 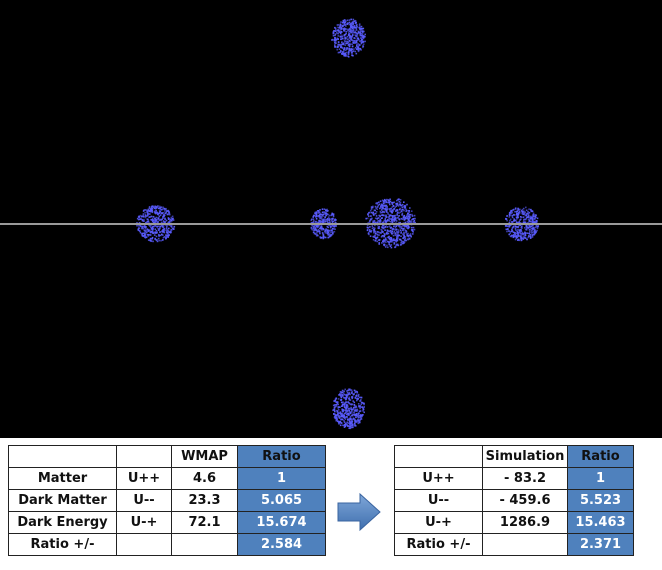 I want to click on table-row: Dark Energy U-+ 72.1 15.674, so click(x=167, y=522).